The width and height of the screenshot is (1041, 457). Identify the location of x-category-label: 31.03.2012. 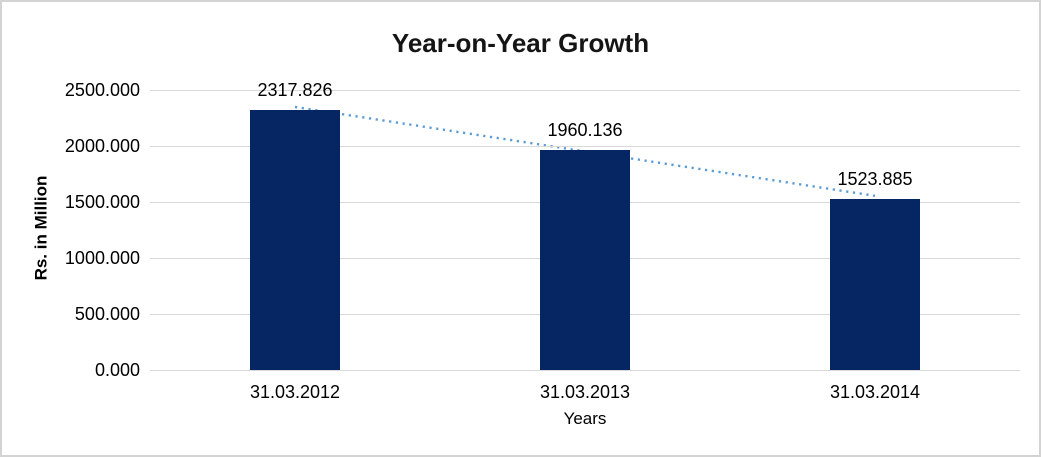
(295, 392).